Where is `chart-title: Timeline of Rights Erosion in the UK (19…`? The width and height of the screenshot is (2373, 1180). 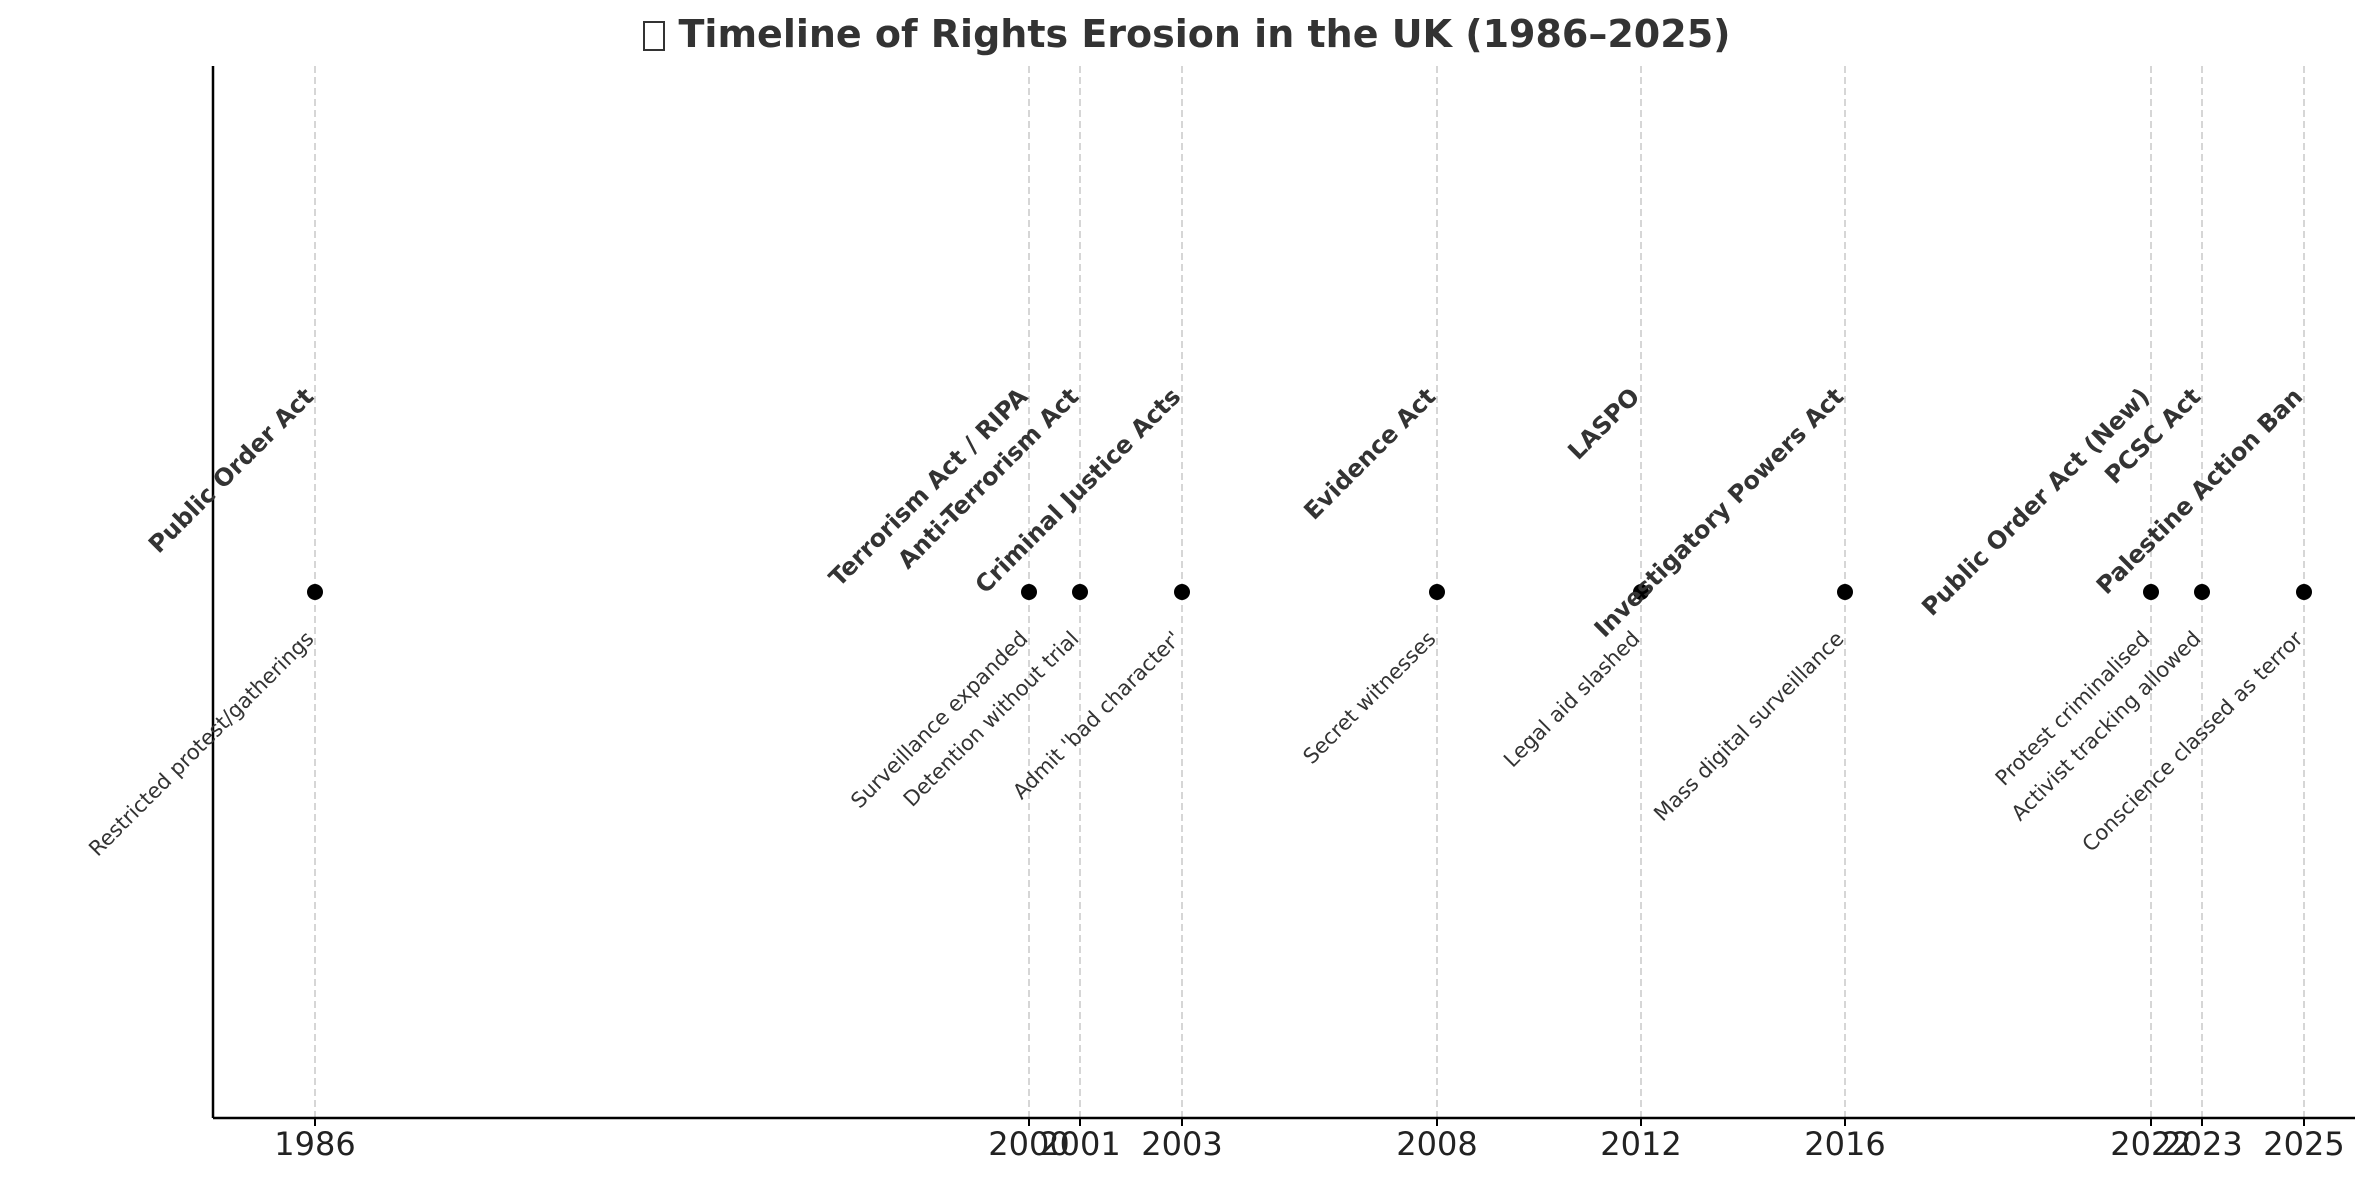
chart-title: Timeline of Rights Erosion in the UK (19… is located at coordinates (1186, 34).